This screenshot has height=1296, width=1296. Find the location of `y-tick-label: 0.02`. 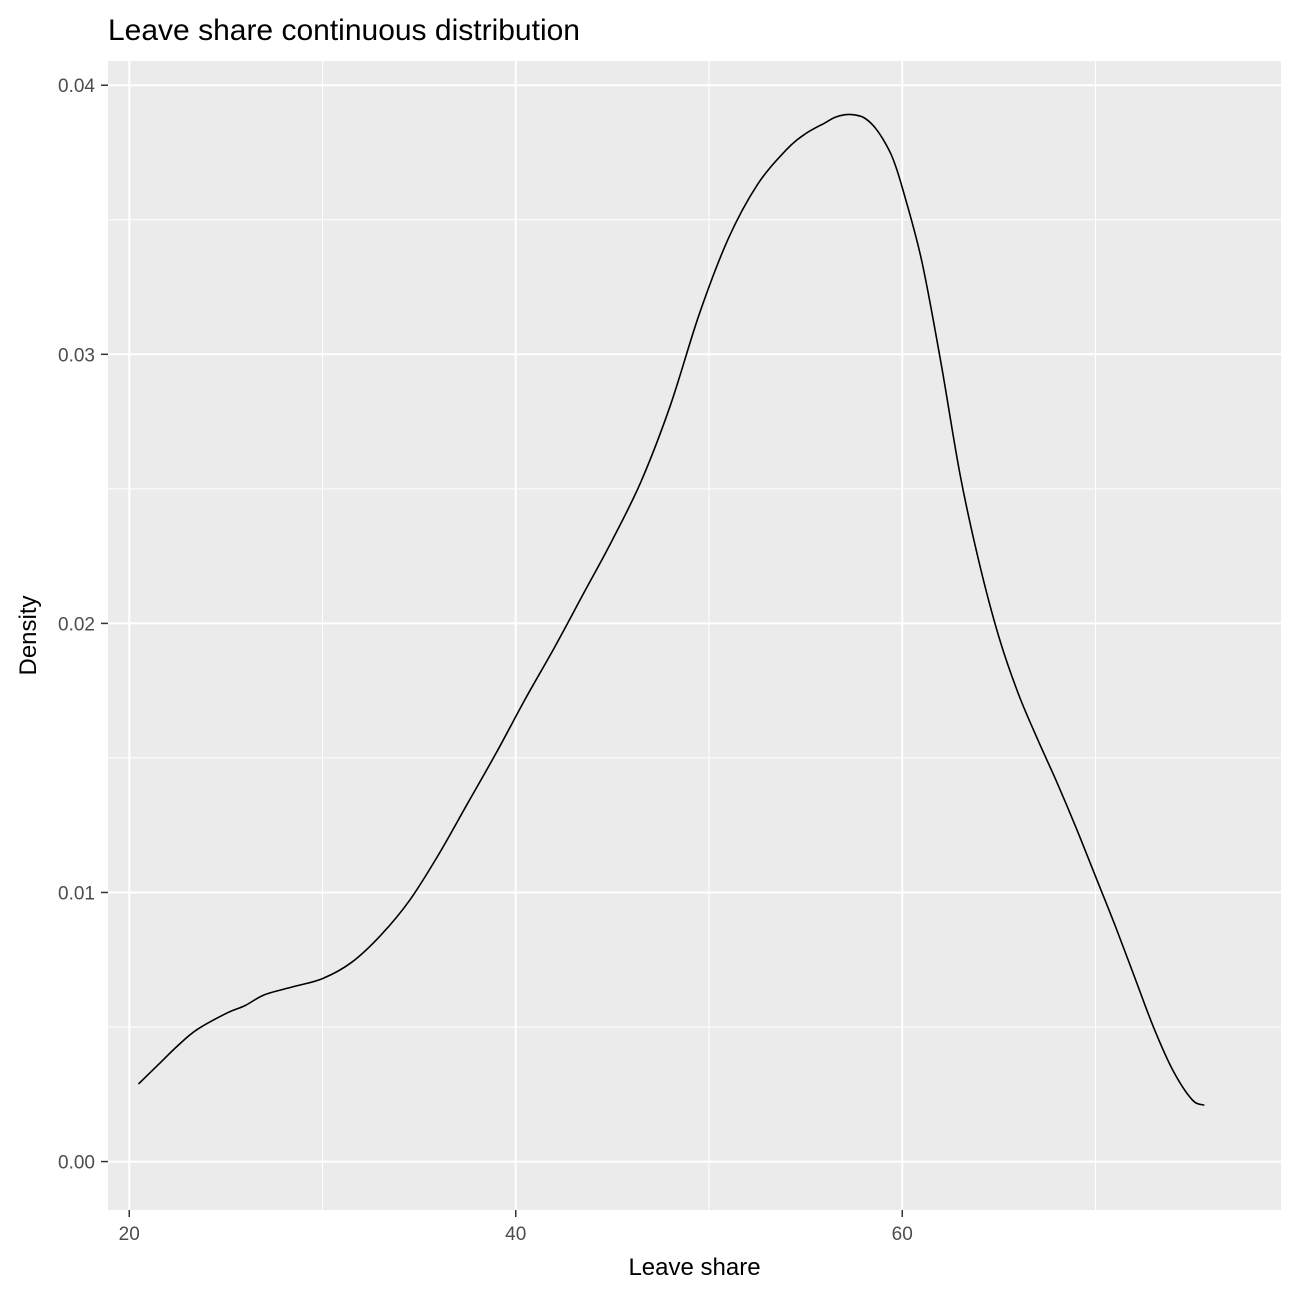

y-tick-label: 0.02 is located at coordinates (76, 624).